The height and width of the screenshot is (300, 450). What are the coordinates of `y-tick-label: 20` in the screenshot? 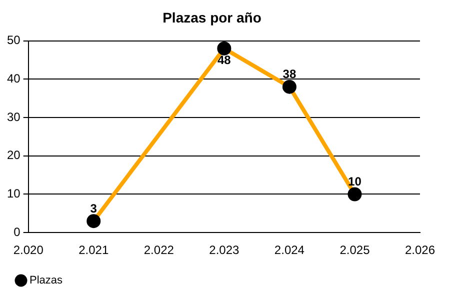 It's located at (13, 155).